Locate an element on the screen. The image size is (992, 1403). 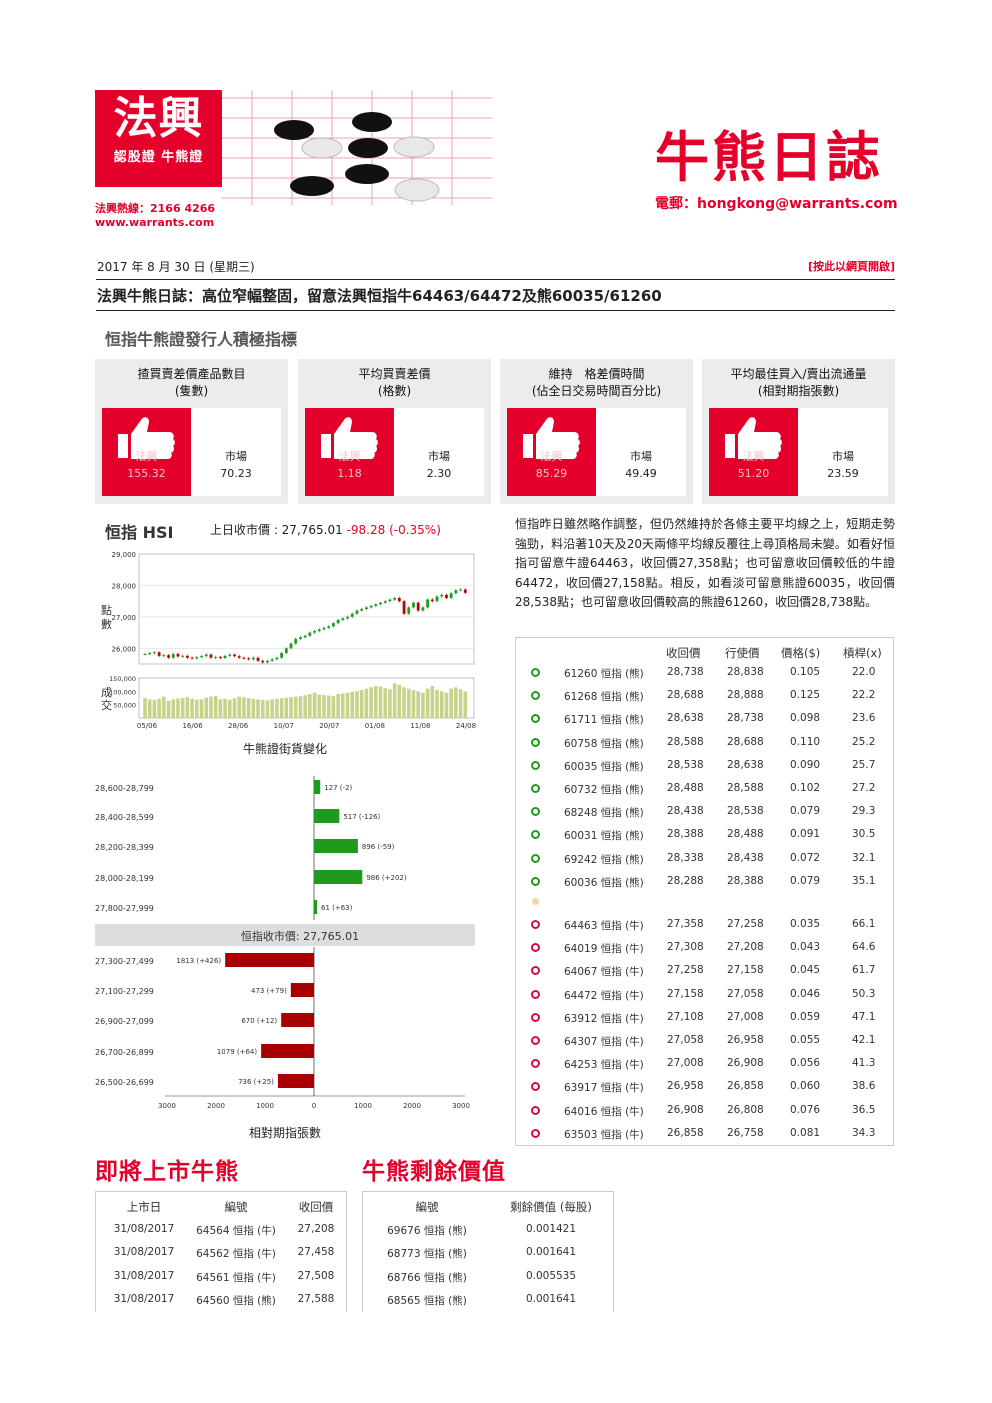
leverage: 35.1 is located at coordinates (864, 880).